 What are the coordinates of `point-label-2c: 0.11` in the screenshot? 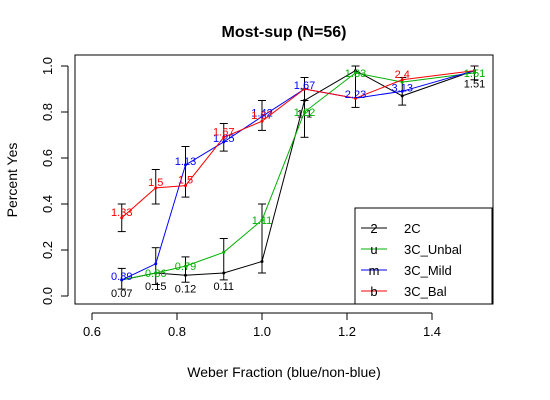 It's located at (223, 287).